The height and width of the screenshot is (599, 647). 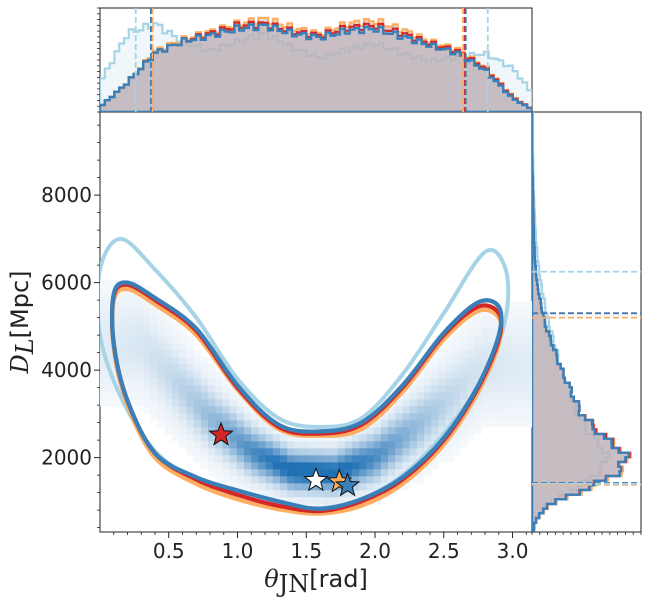 What do you see at coordinates (20, 304) in the screenshot?
I see `y-axis-unit: [Mpc]` at bounding box center [20, 304].